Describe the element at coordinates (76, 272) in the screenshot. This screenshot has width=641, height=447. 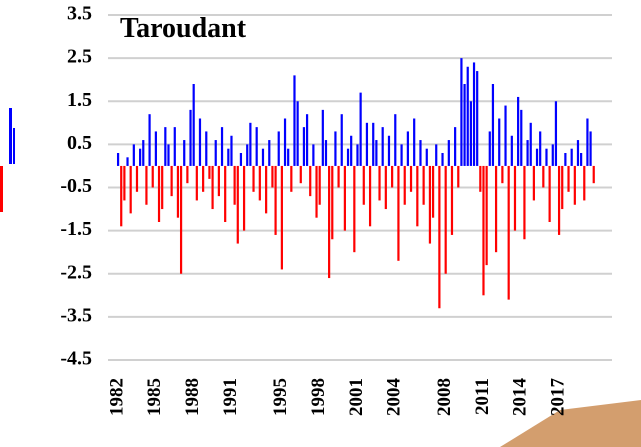
I see `y-tick-label: -2.5` at that location.